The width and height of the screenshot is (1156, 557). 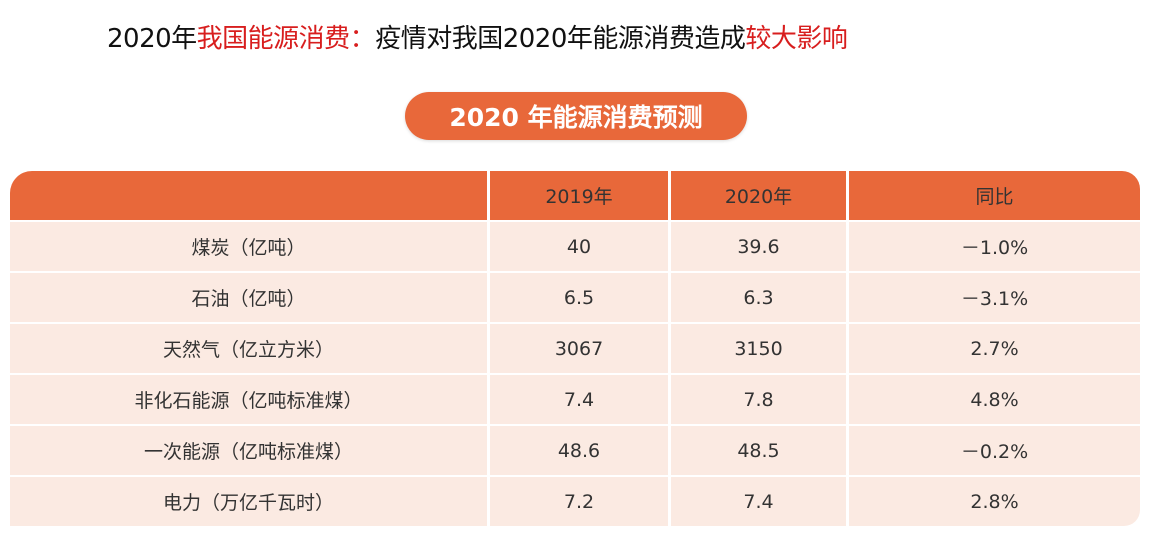 I want to click on row-label: 天然气（亿立方米）, so click(x=248, y=348).